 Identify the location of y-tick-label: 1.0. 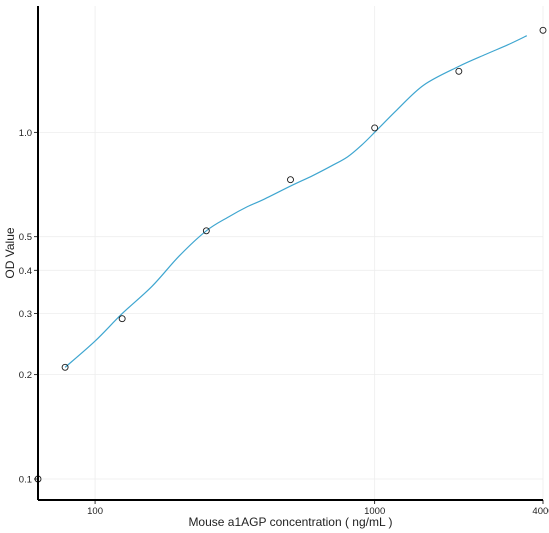
(25, 133).